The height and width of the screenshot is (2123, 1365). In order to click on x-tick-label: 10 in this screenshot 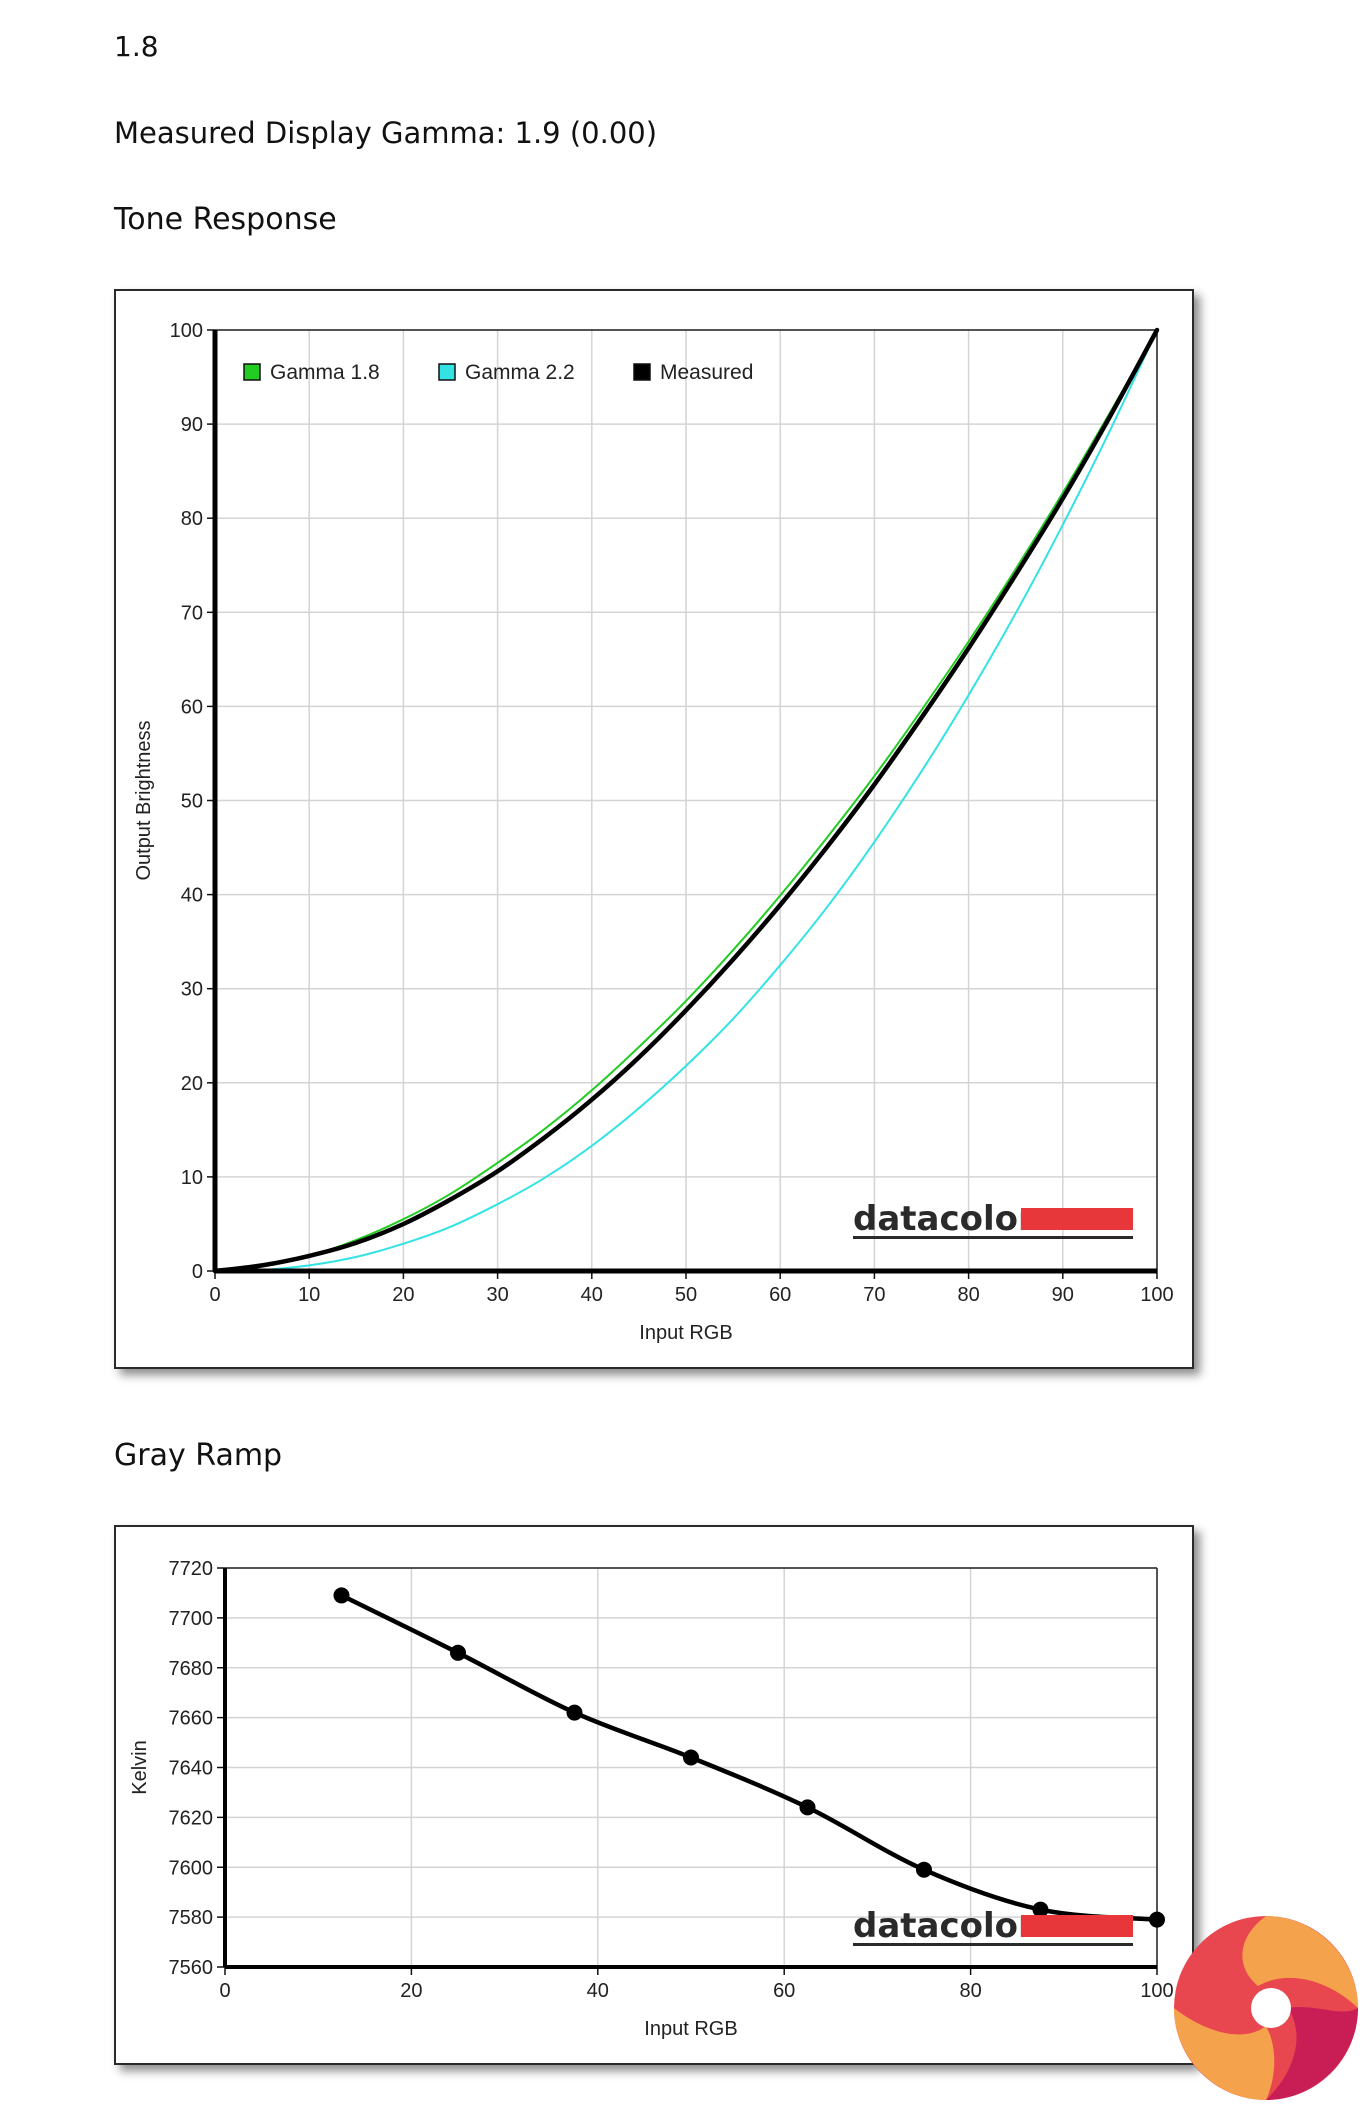, I will do `click(309, 1295)`.